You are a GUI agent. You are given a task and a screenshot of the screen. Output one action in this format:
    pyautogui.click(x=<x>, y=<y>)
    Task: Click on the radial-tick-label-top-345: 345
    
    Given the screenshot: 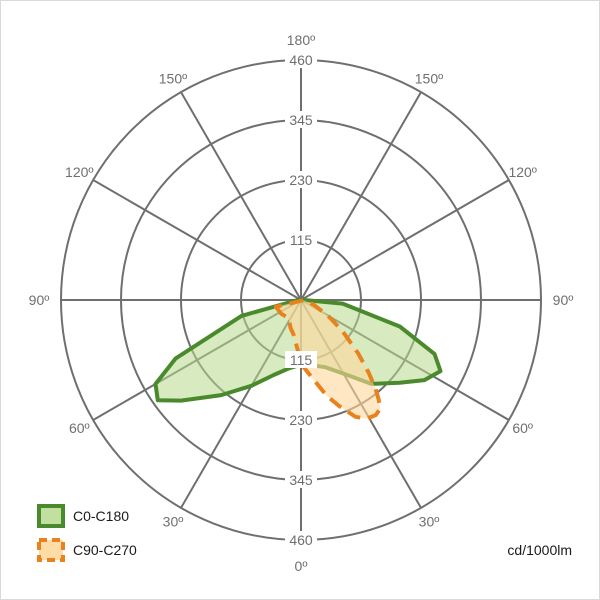 What is the action you would take?
    pyautogui.click(x=301, y=120)
    